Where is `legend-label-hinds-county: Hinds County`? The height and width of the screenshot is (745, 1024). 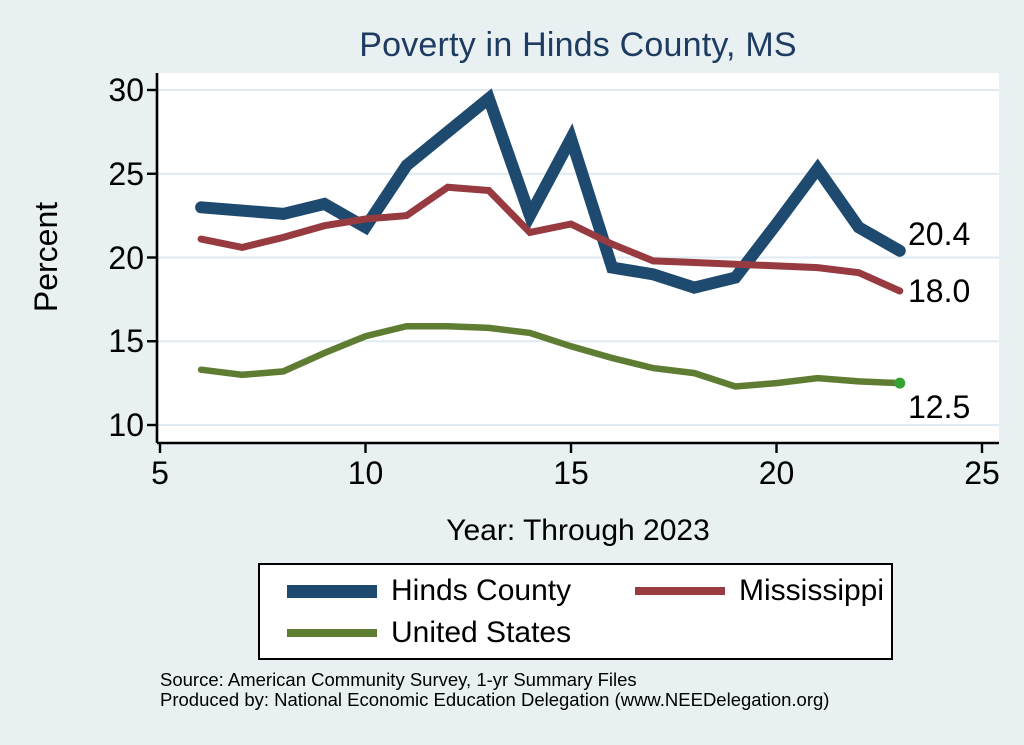
legend-label-hinds-county: Hinds County is located at coordinates (481, 590).